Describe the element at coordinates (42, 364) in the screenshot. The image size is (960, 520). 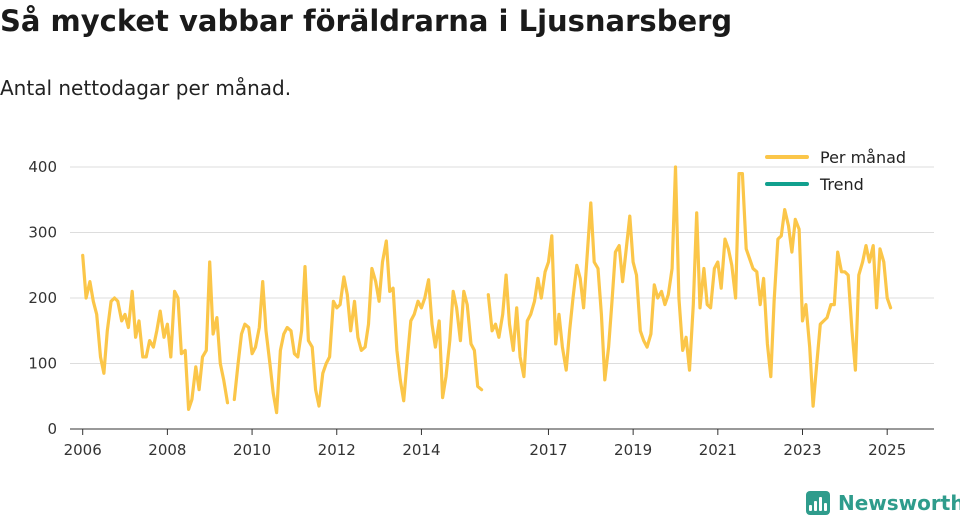
I see `y-tick-label-100: 100` at that location.